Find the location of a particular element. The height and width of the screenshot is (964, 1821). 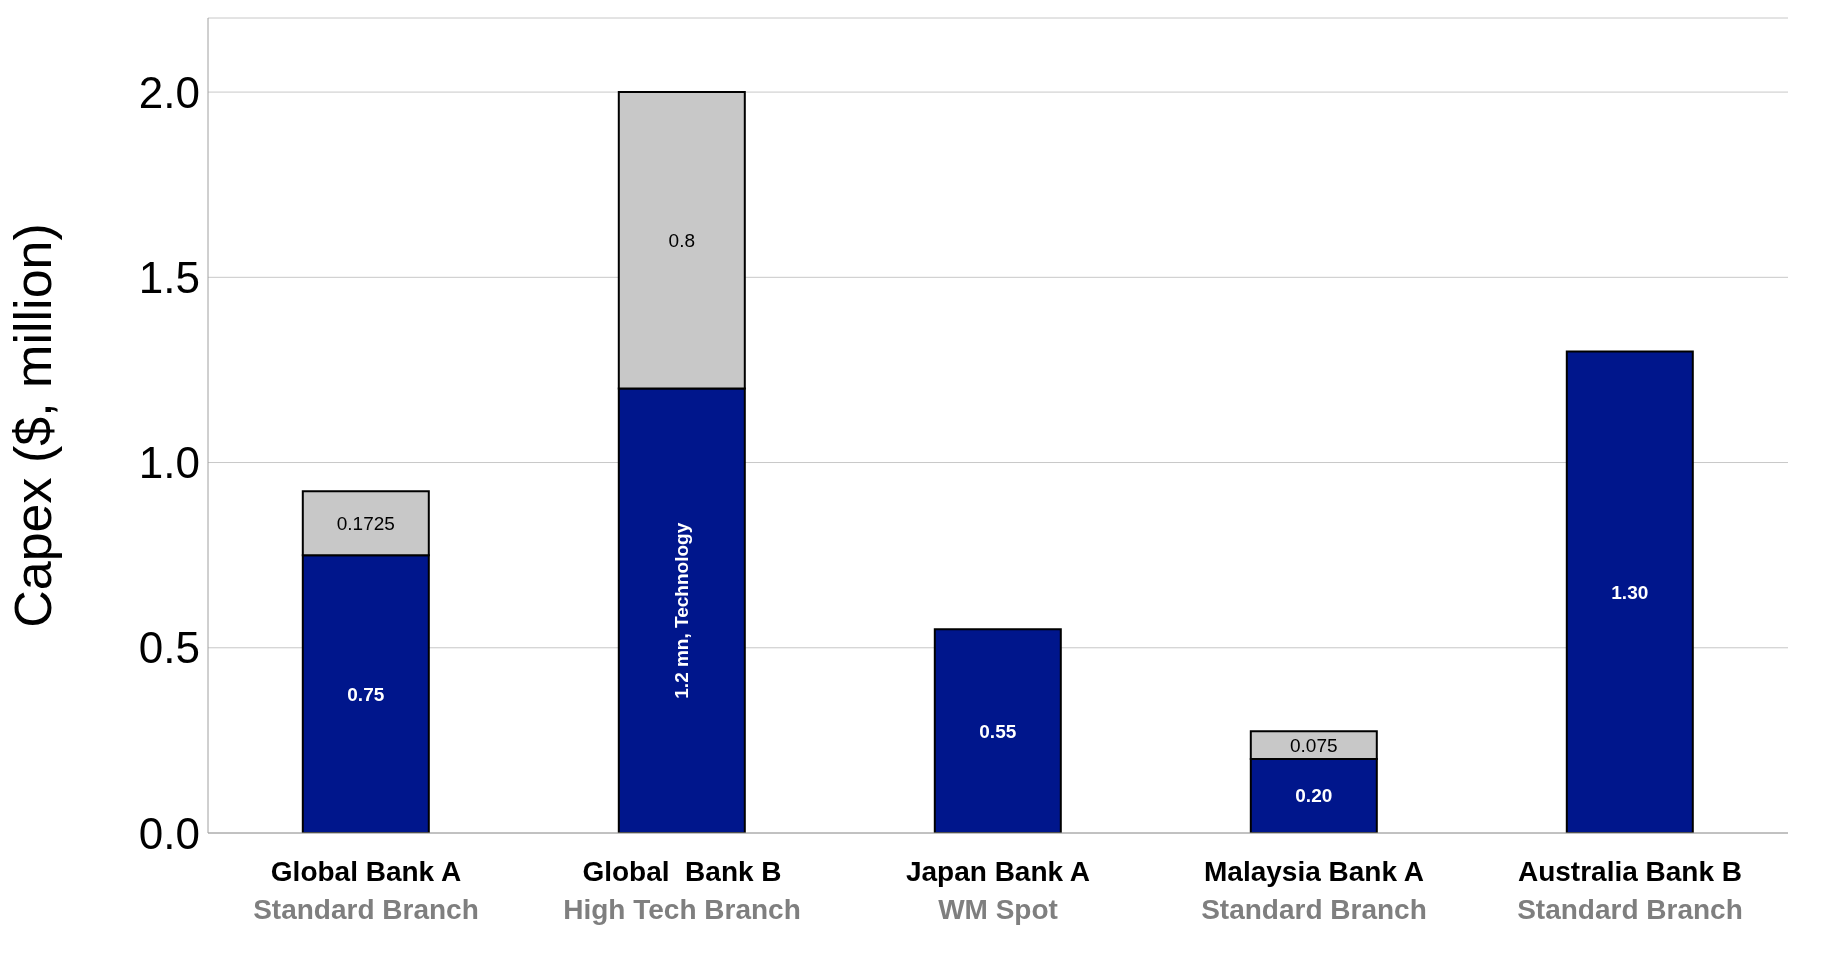

data-label: 1.30 is located at coordinates (1630, 592).